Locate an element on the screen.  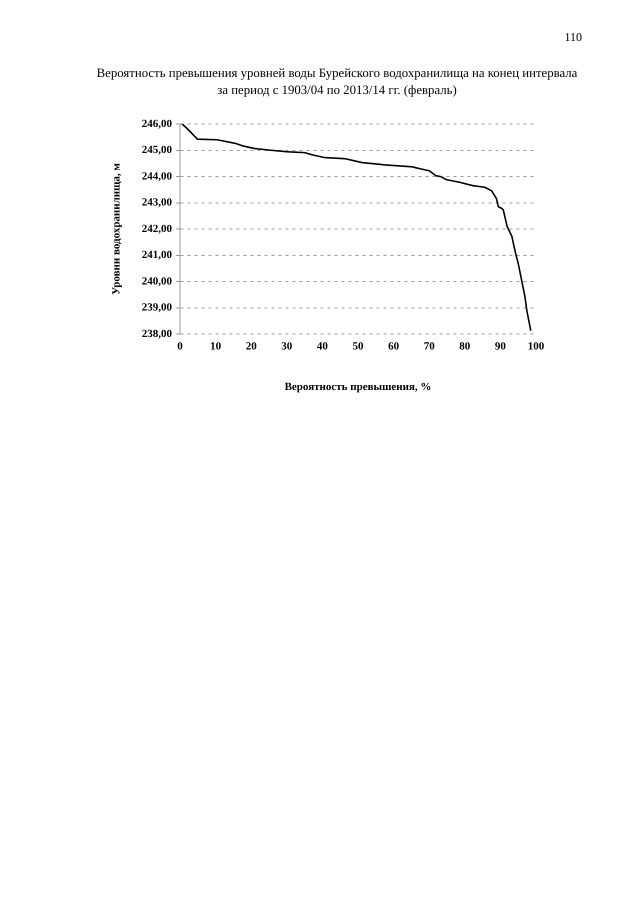
y-tick-label: 244,00 is located at coordinates (157, 176).